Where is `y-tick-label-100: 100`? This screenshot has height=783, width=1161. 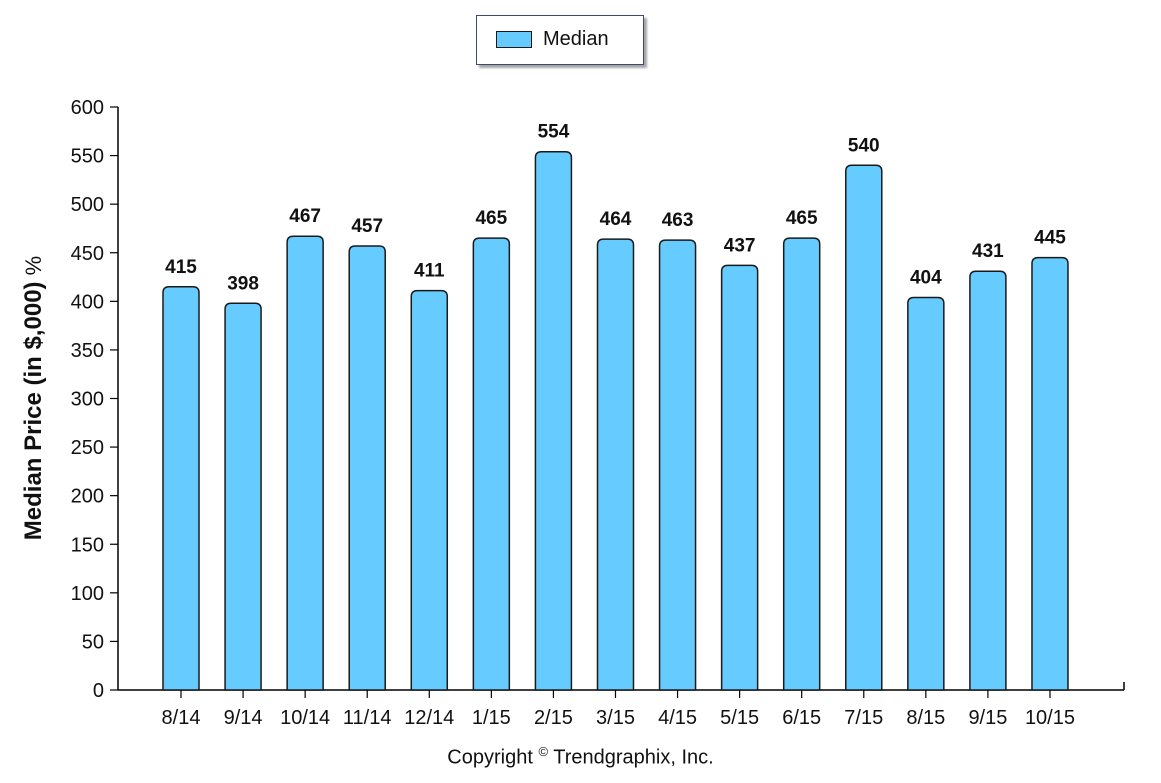 y-tick-label-100: 100 is located at coordinates (87, 594).